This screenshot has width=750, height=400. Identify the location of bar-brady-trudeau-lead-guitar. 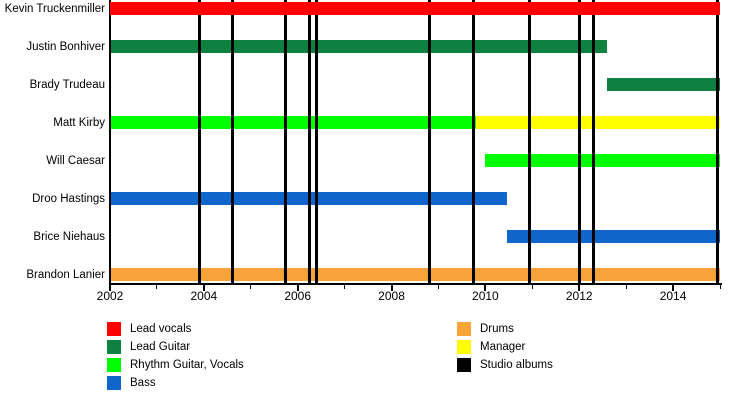
(663, 84).